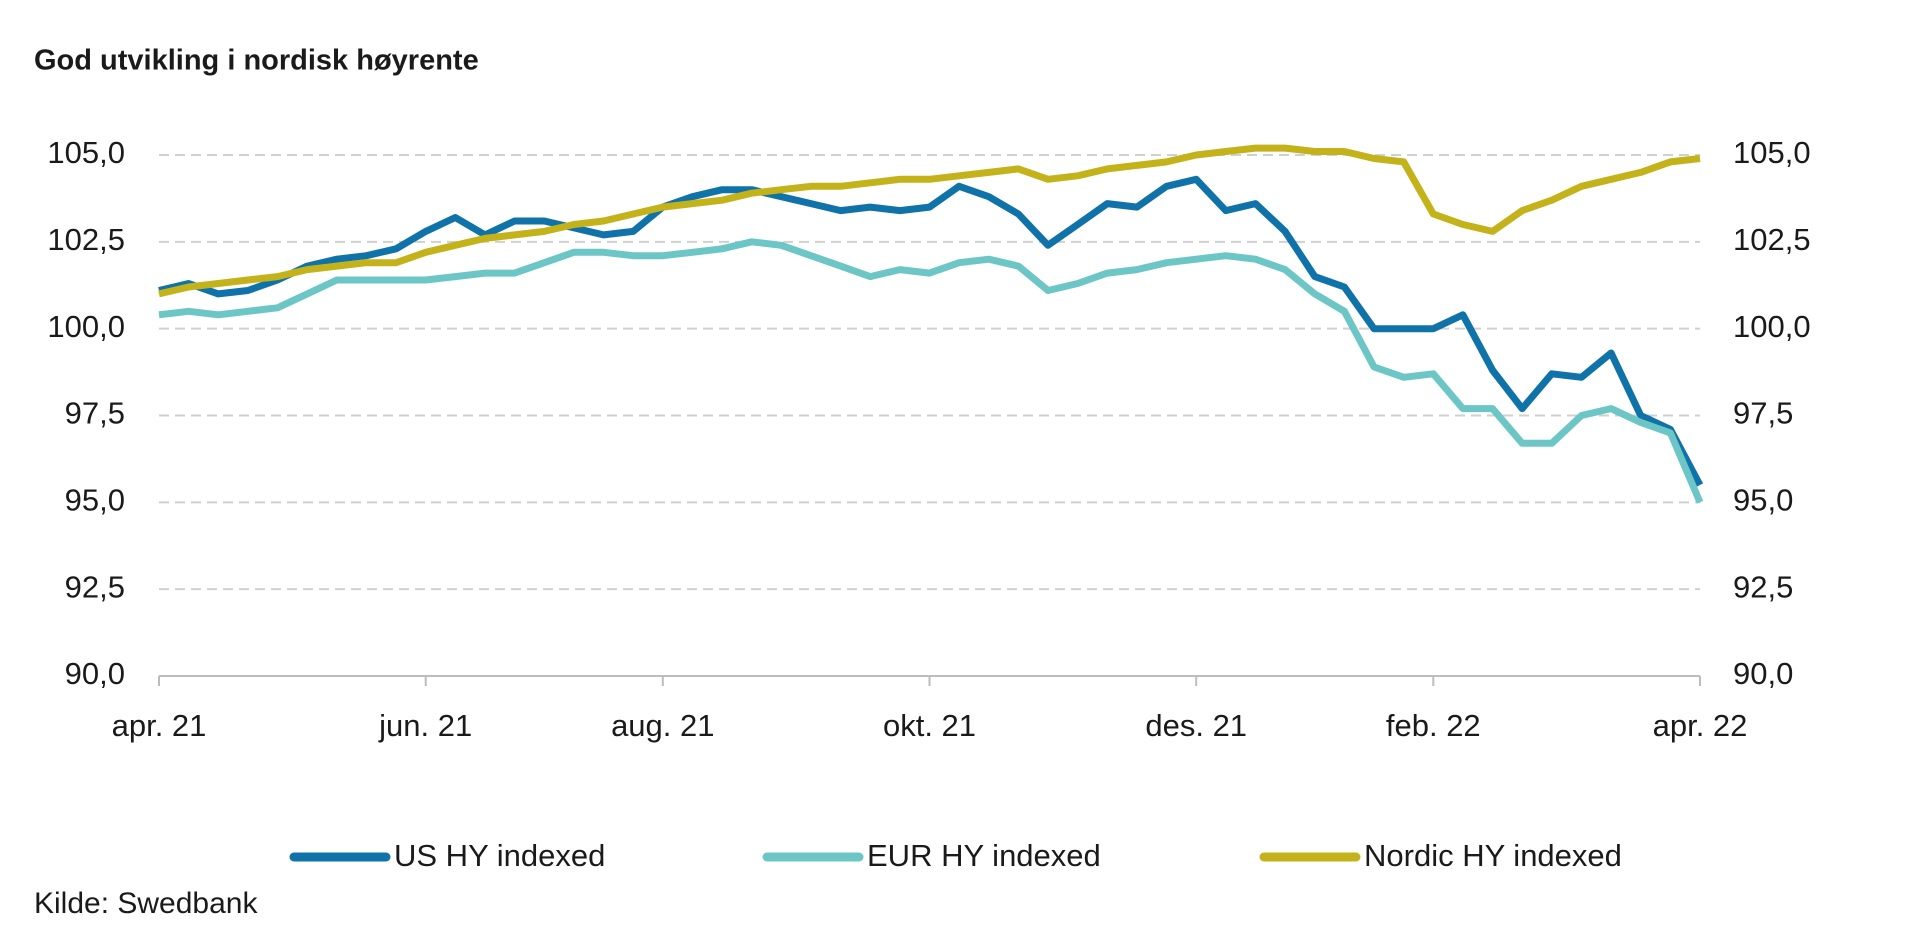  I want to click on x-tick-label: des. 21, so click(1196, 725).